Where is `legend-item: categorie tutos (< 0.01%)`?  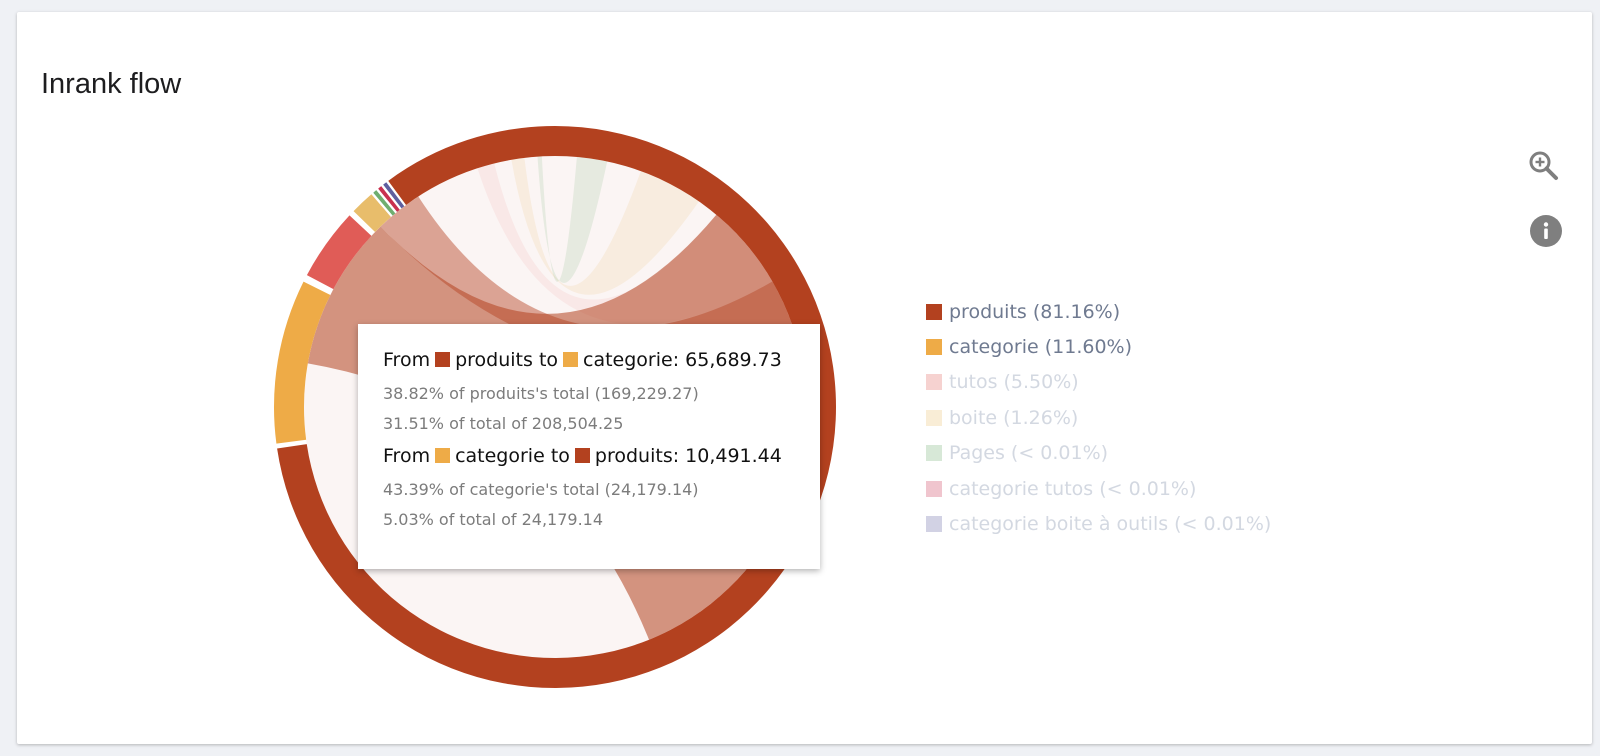
legend-item: categorie tutos (< 0.01%) is located at coordinates (1098, 488).